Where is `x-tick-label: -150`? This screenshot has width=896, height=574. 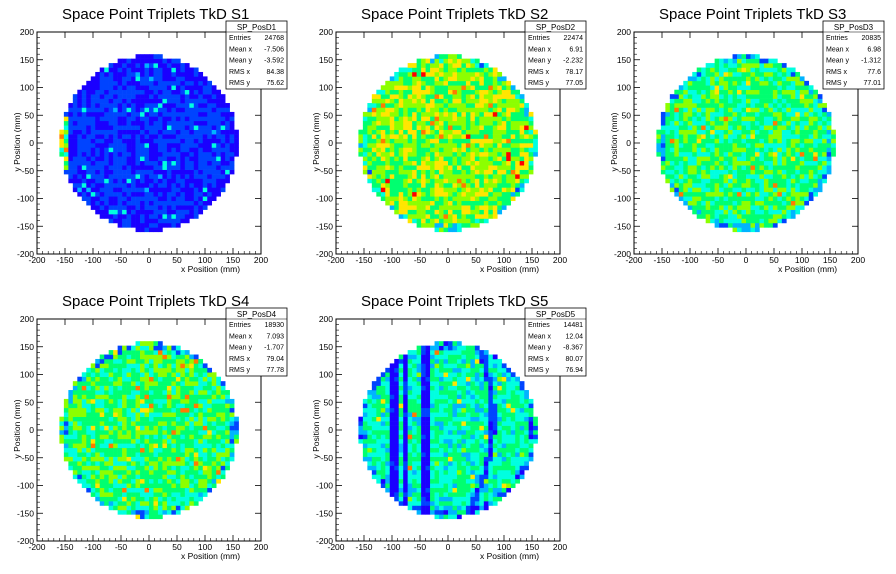 x-tick-label: -150 is located at coordinates (64, 260).